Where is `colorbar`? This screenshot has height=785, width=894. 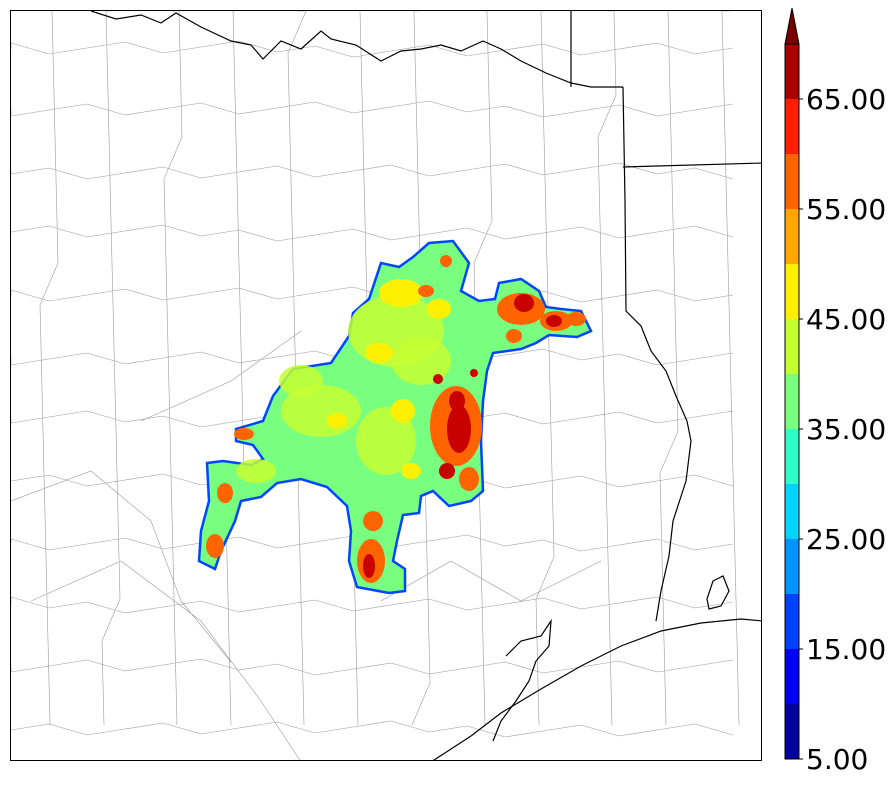 colorbar is located at coordinates (793, 384).